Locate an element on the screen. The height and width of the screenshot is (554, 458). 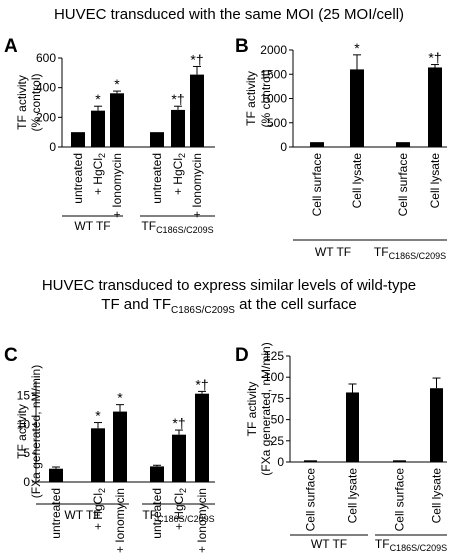
chart-a-category-label: + HgCl2 is located at coordinates (179, 174).